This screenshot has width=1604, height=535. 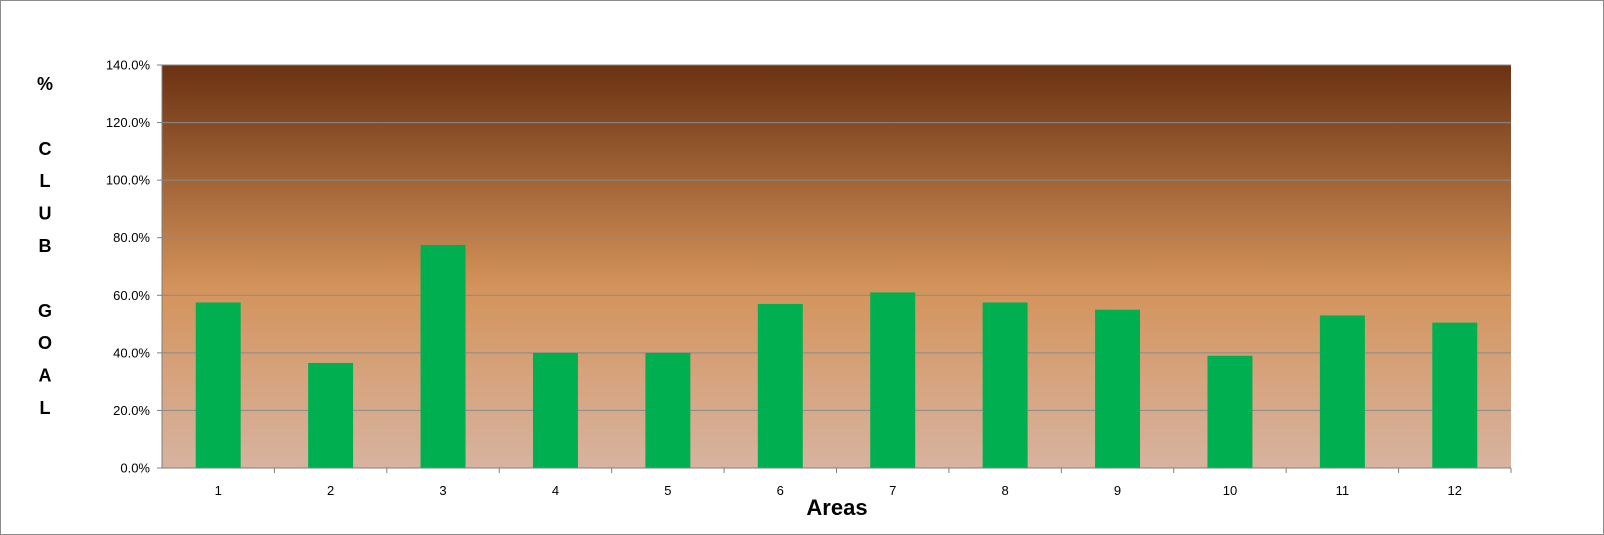 What do you see at coordinates (1005, 490) in the screenshot?
I see `x-tick-label: 8` at bounding box center [1005, 490].